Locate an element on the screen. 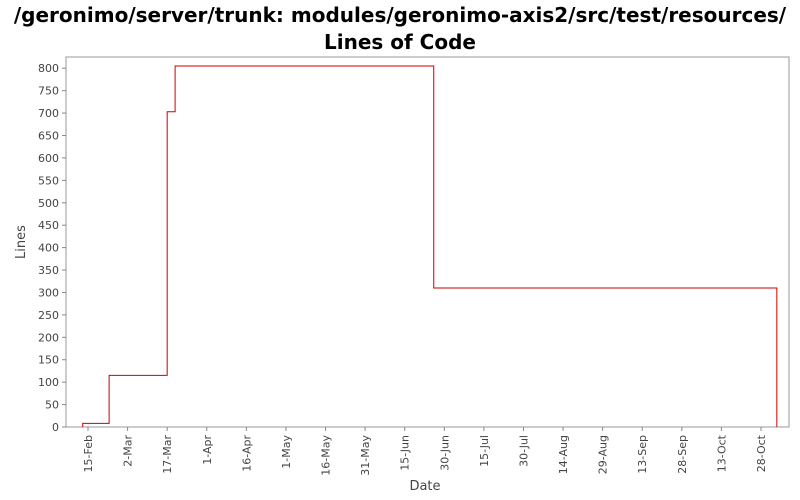 The width and height of the screenshot is (800, 500). y-tick-label: 250 is located at coordinates (48, 315).